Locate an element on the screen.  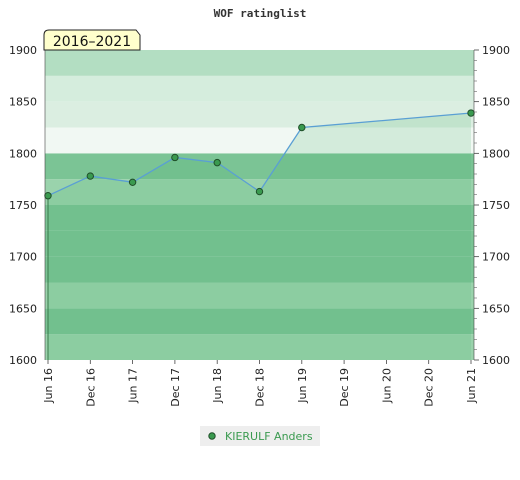
y-tick-right-1900: 1900 is located at coordinates (496, 50).